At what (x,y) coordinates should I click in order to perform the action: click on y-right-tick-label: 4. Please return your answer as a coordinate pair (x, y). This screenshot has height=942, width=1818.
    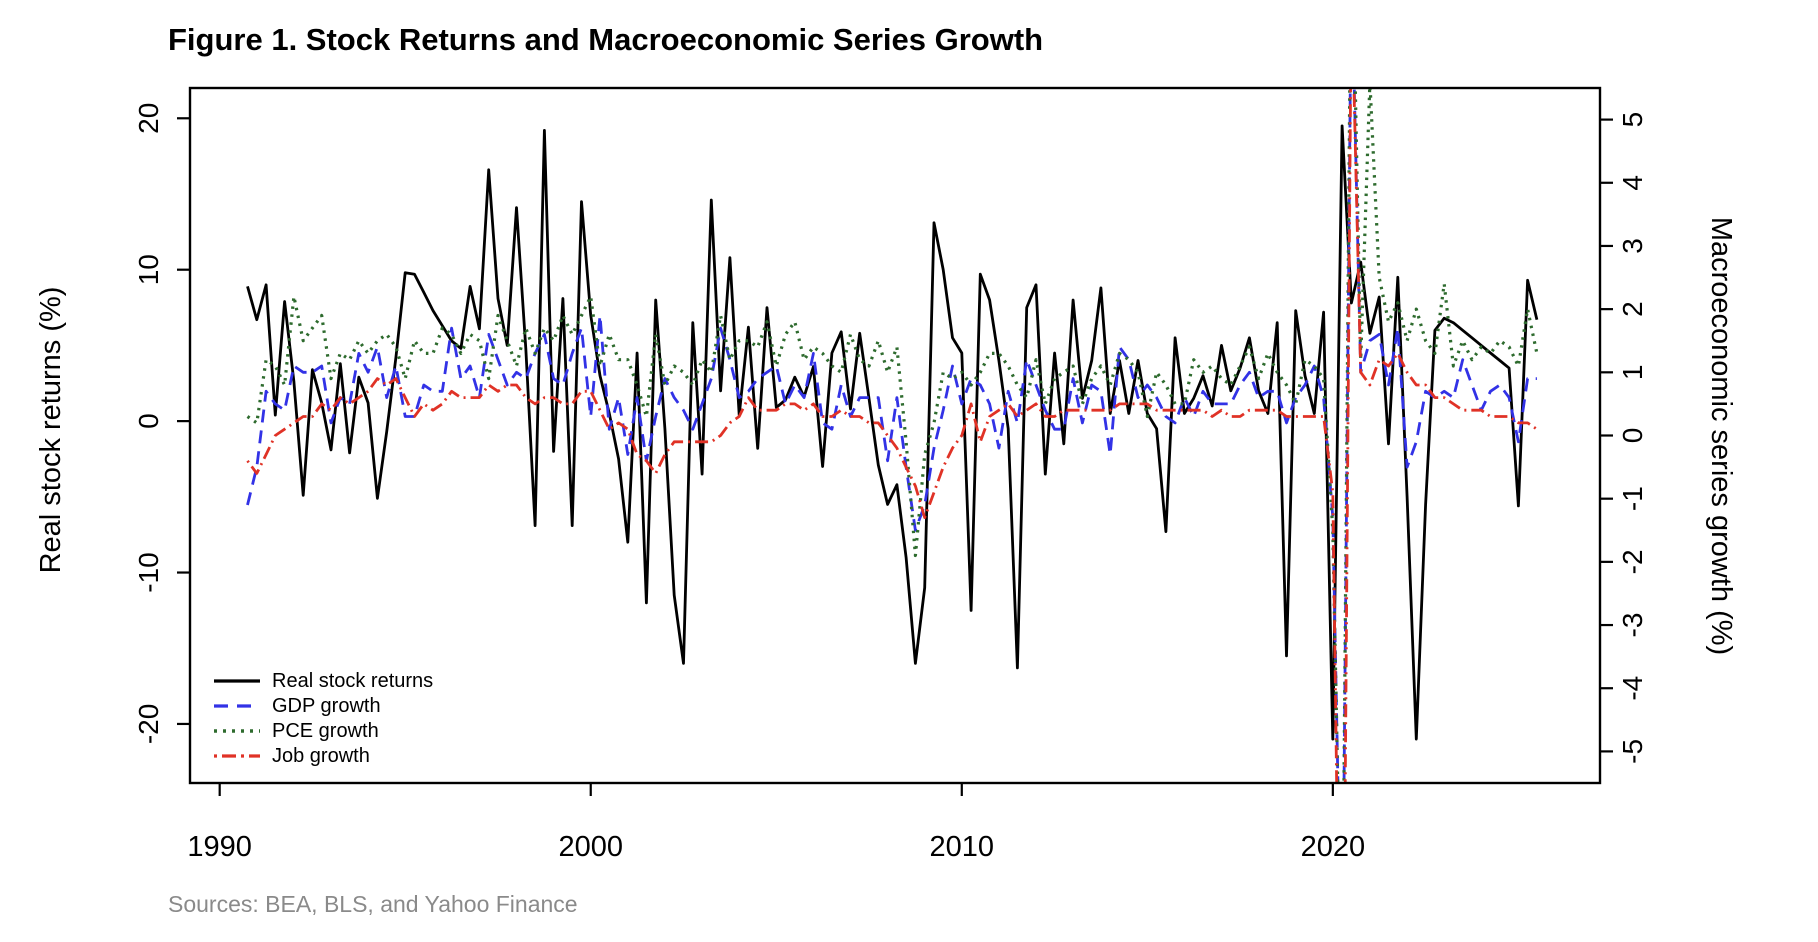
    Looking at the image, I should click on (1632, 183).